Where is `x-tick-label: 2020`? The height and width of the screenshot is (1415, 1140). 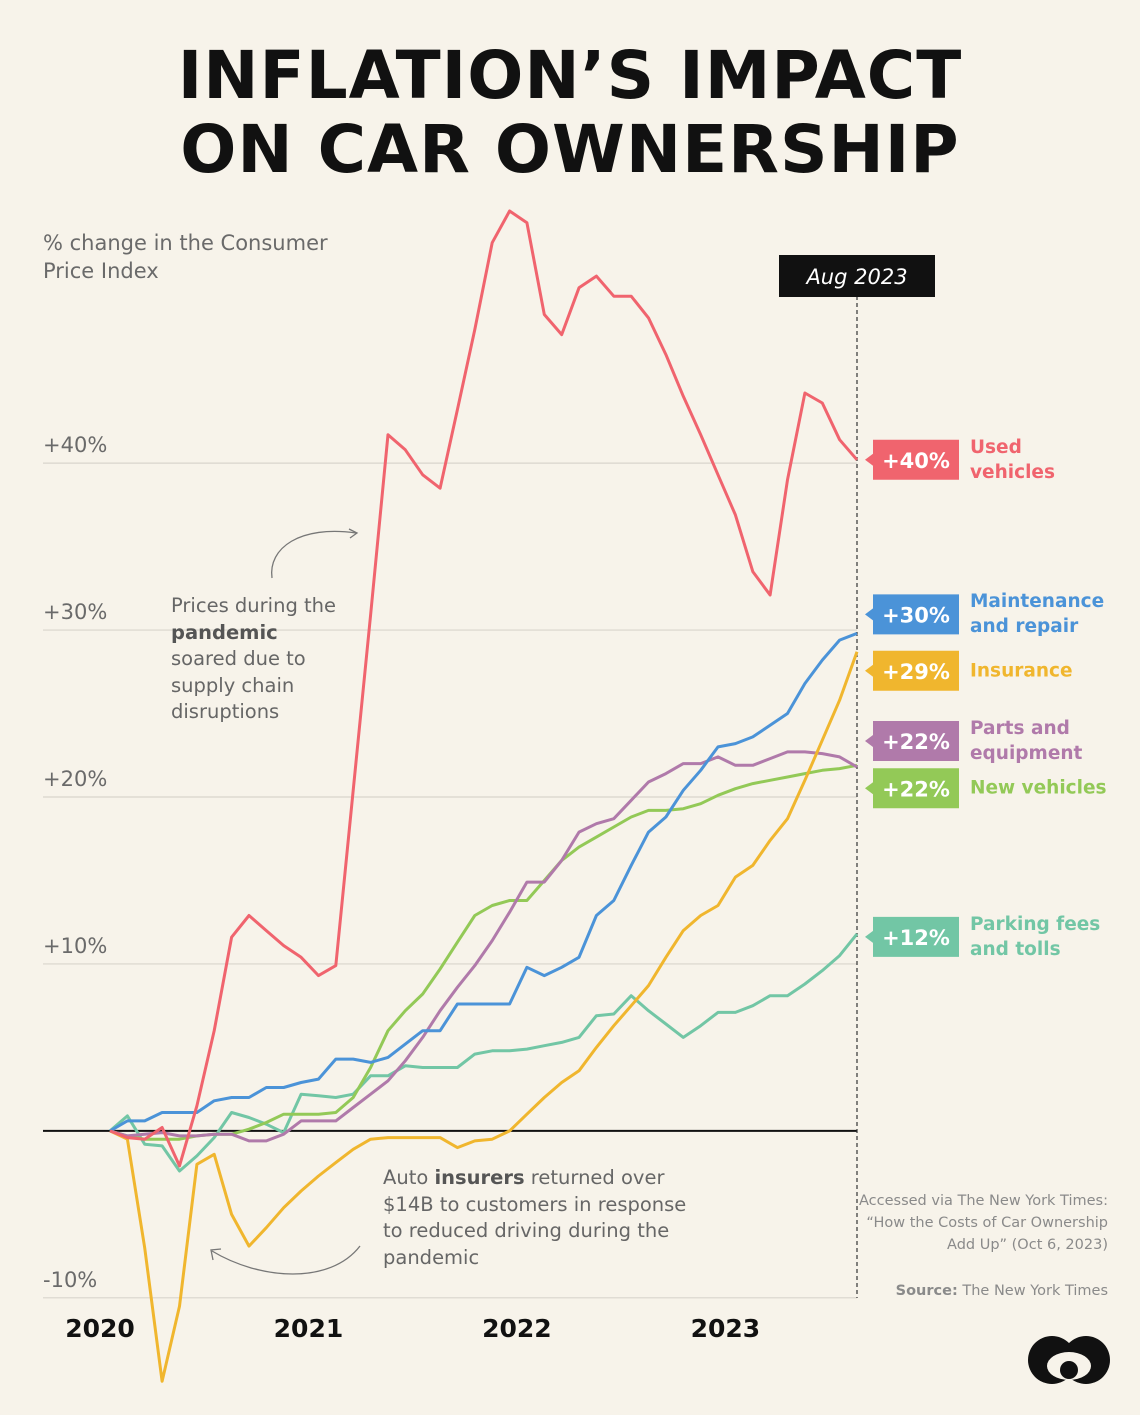 x-tick-label: 2020 is located at coordinates (100, 1328).